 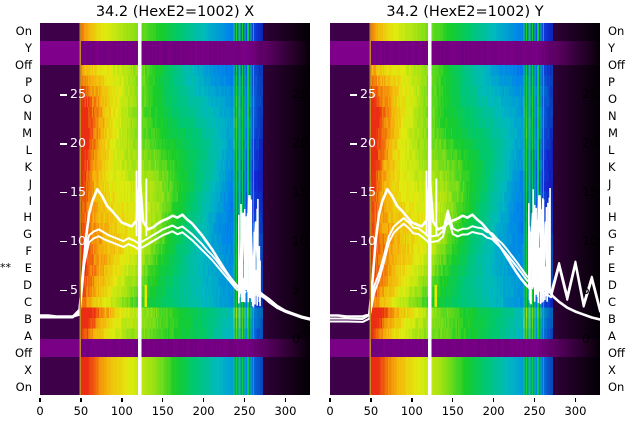 I want to click on ytick-value: 15, so click(x=78, y=192).